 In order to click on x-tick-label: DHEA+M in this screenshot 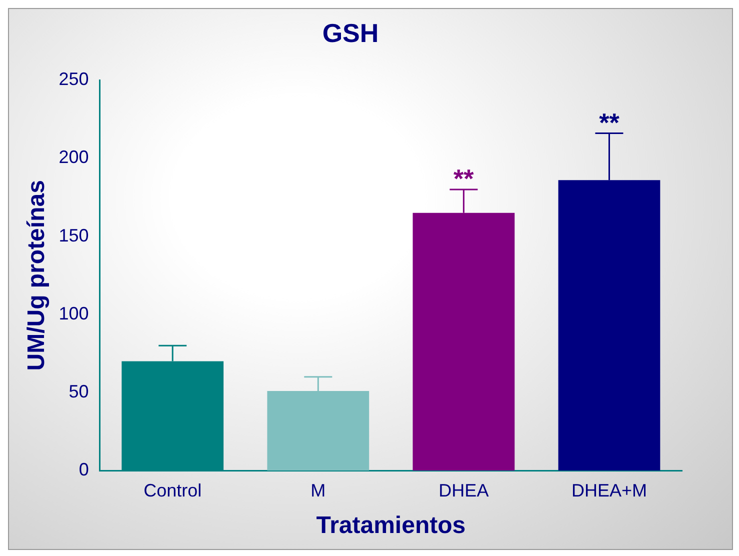, I will do `click(609, 490)`.